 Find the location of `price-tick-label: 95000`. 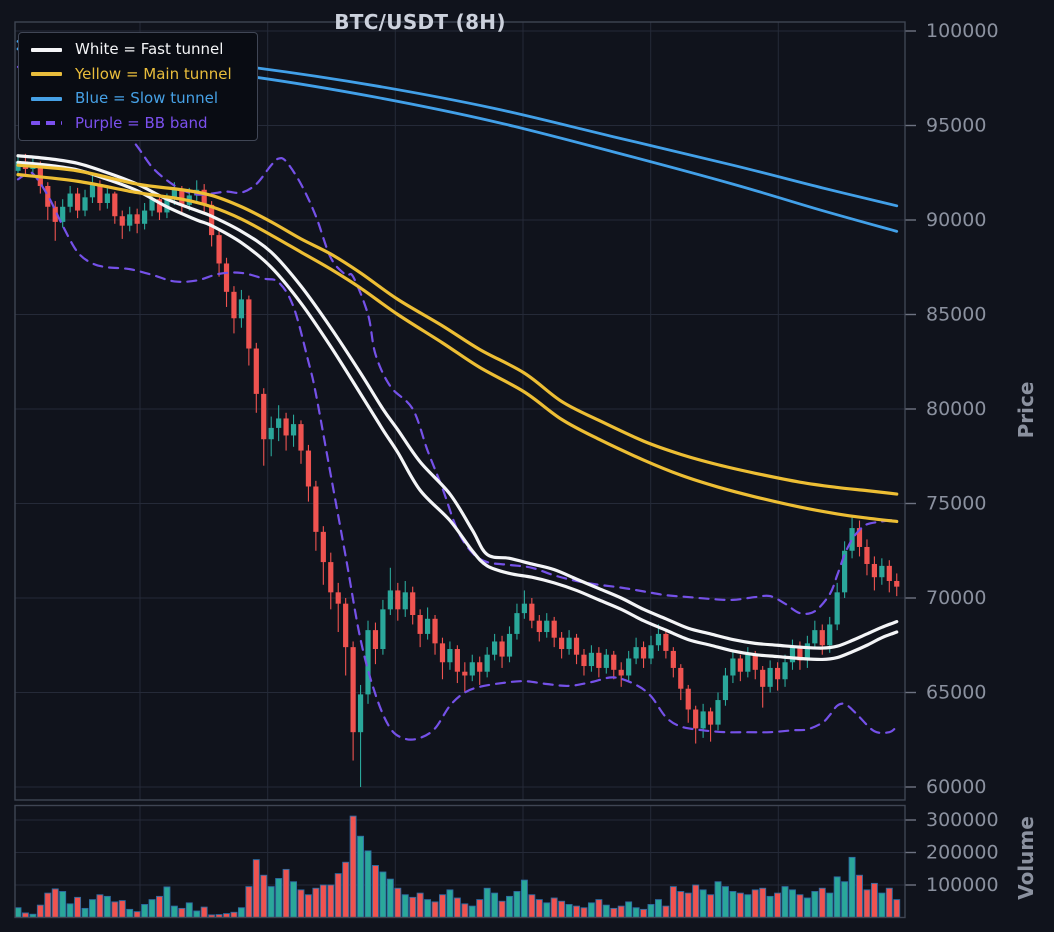

price-tick-label: 95000 is located at coordinates (956, 126).